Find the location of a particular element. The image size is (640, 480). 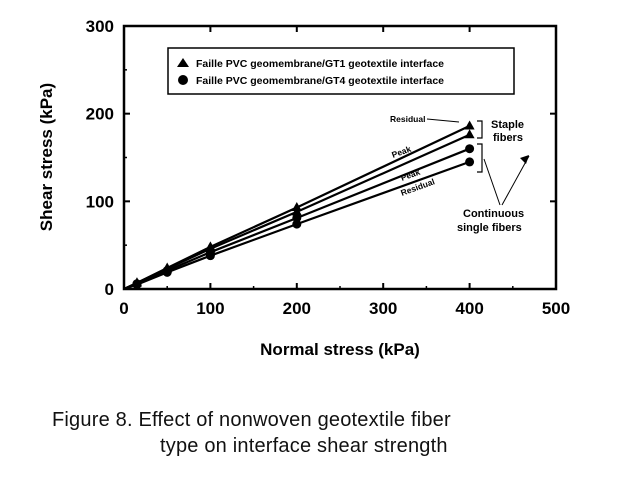

legend-triangle-marker is located at coordinates (183, 62).